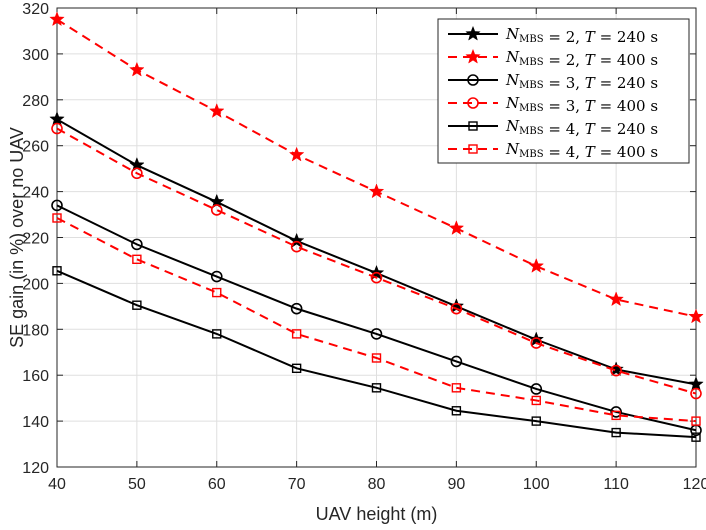 This screenshot has height=530, width=706. Describe the element at coordinates (616, 484) in the screenshot. I see `x-tick-label: 110` at that location.